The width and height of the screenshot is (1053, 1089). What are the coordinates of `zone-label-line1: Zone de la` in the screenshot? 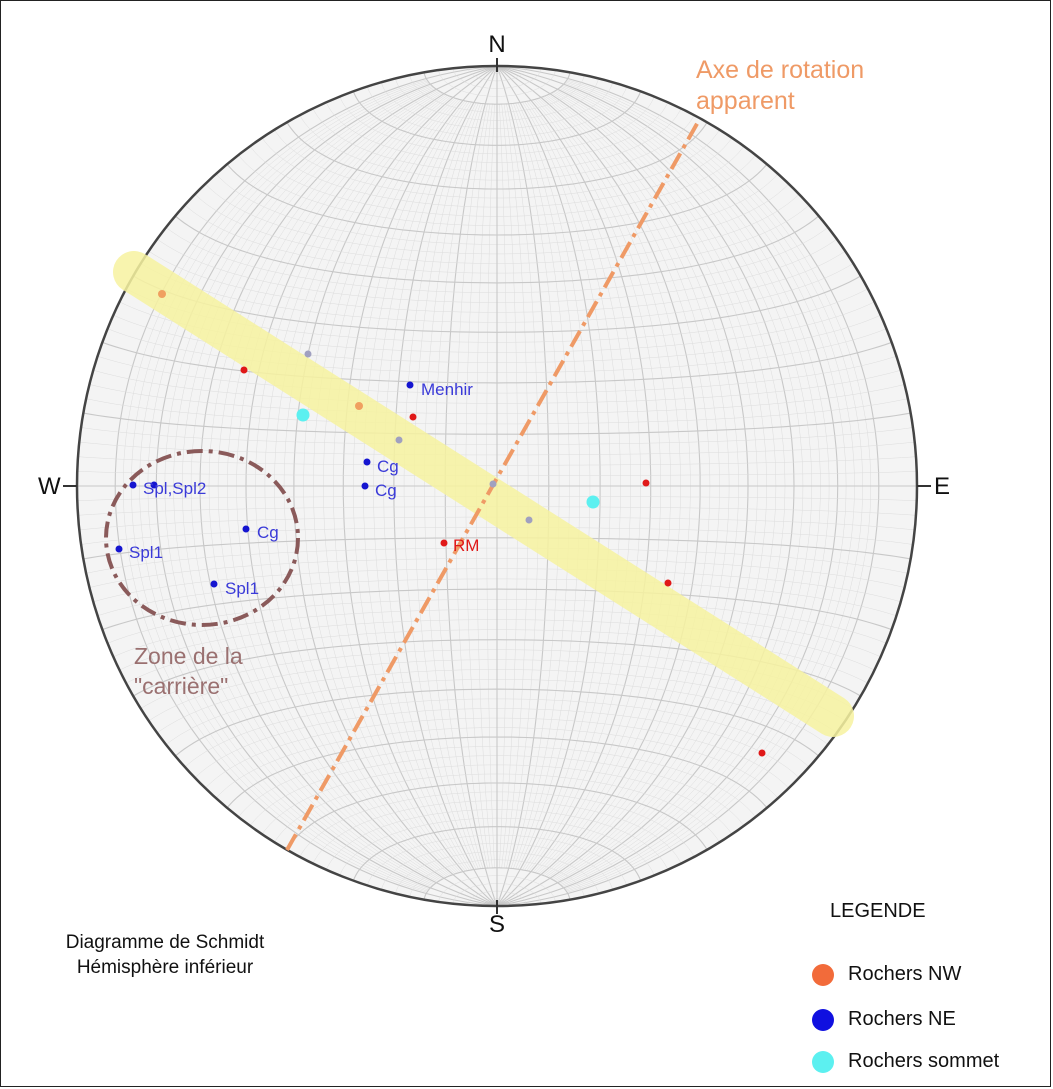 It's located at (188, 656).